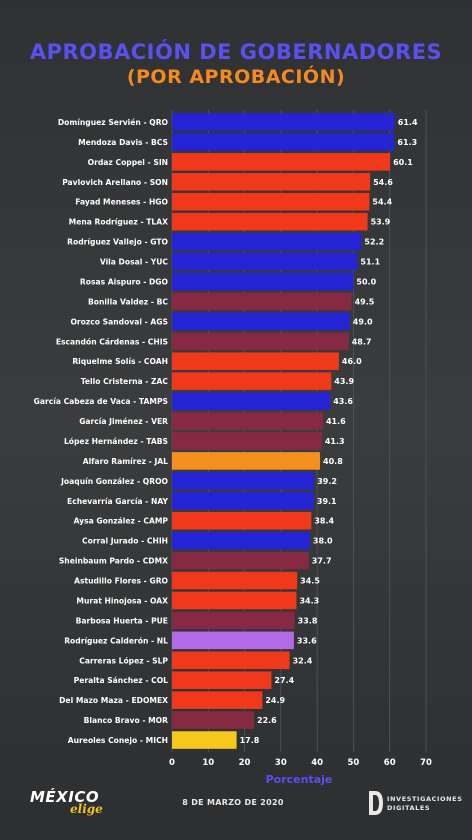 The width and height of the screenshot is (472, 840). I want to click on value-label: 53.9, so click(381, 222).